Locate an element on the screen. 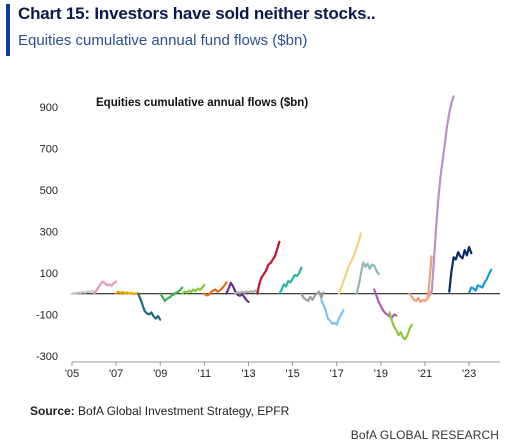 This screenshot has height=448, width=507. y-tick-label: 100 is located at coordinates (49, 274).